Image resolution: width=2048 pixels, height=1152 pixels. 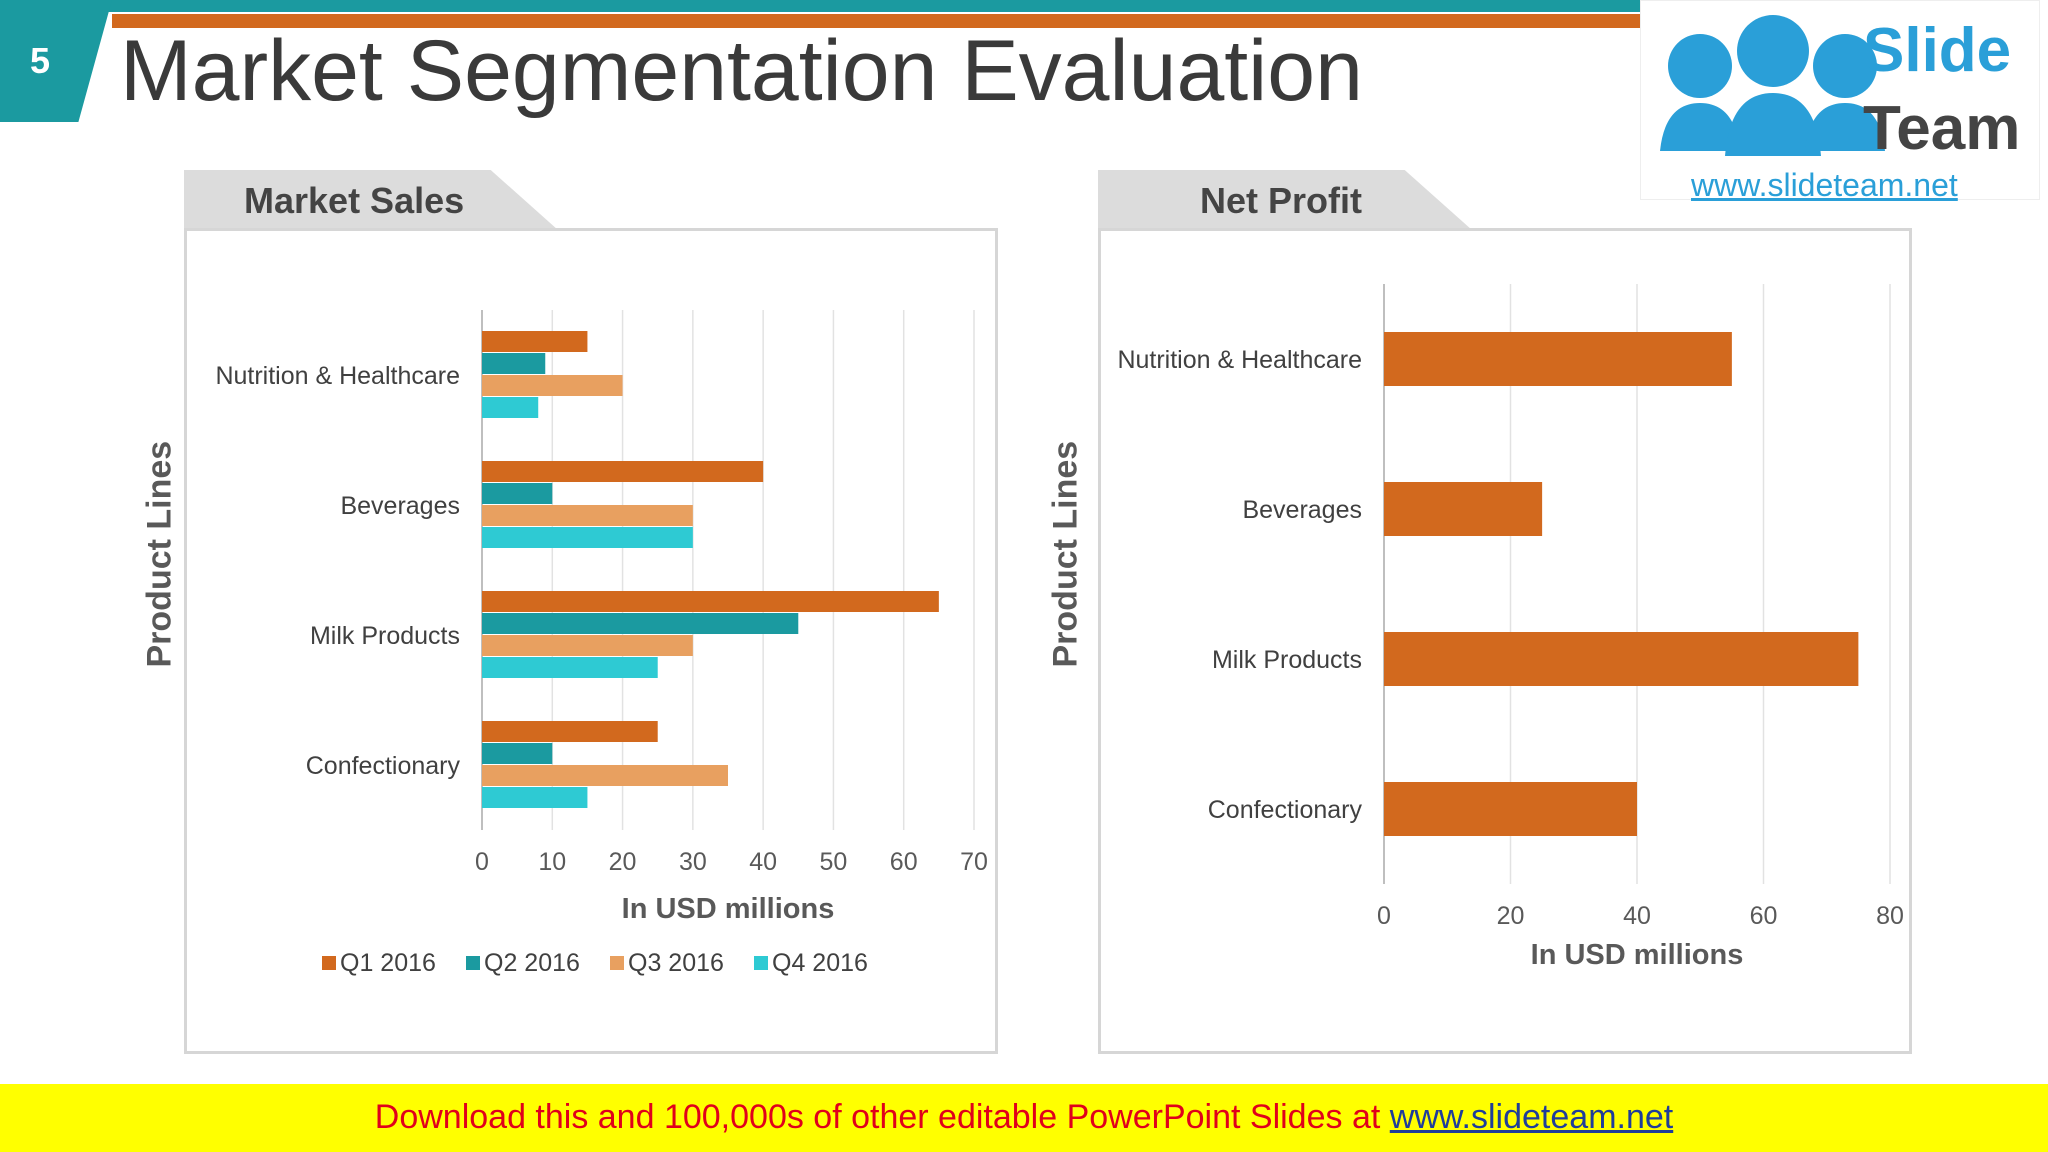 What do you see at coordinates (56, 61) in the screenshot?
I see `slide-number-box` at bounding box center [56, 61].